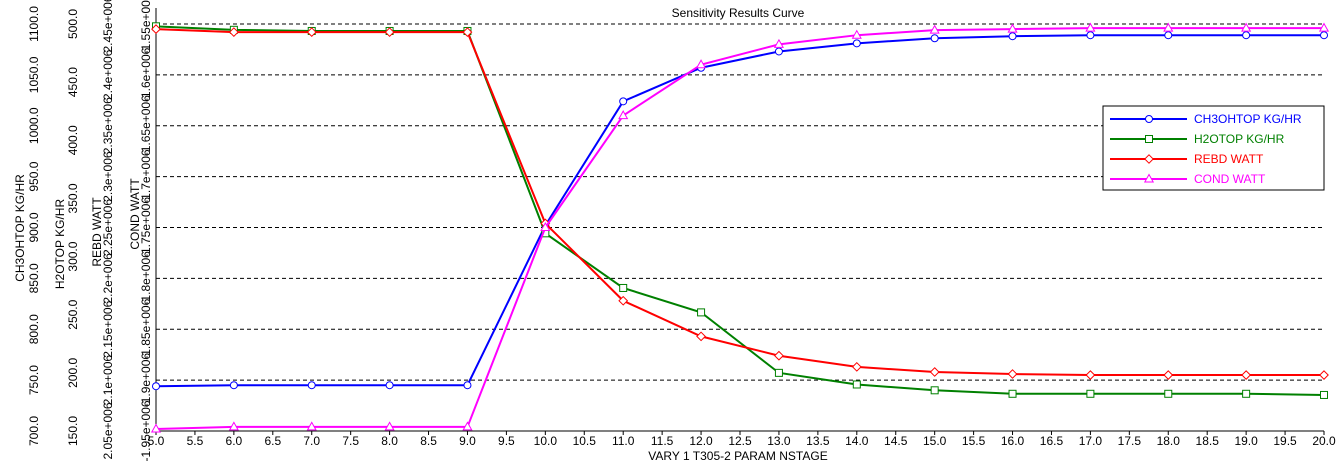 This screenshot has width=1336, height=472. I want to click on x-tick-label: 8.0, so click(389, 441).